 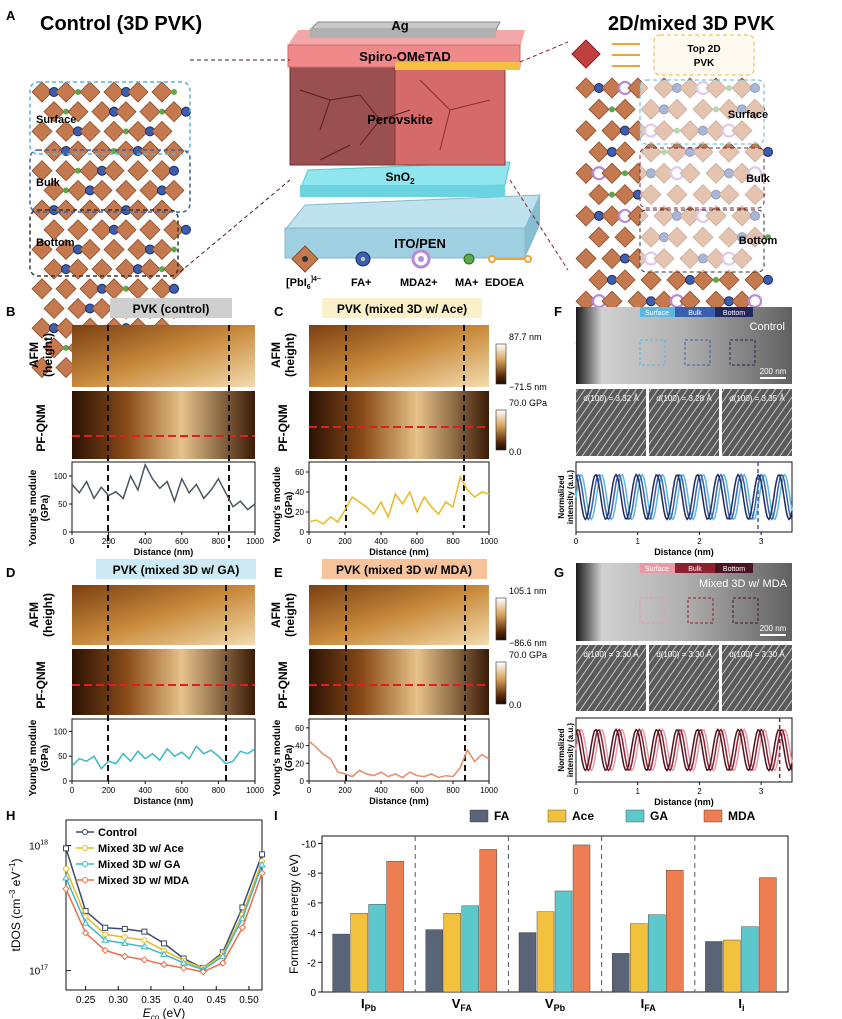 What do you see at coordinates (277, 504) in the screenshot?
I see `ym-label: Young's module` at bounding box center [277, 504].